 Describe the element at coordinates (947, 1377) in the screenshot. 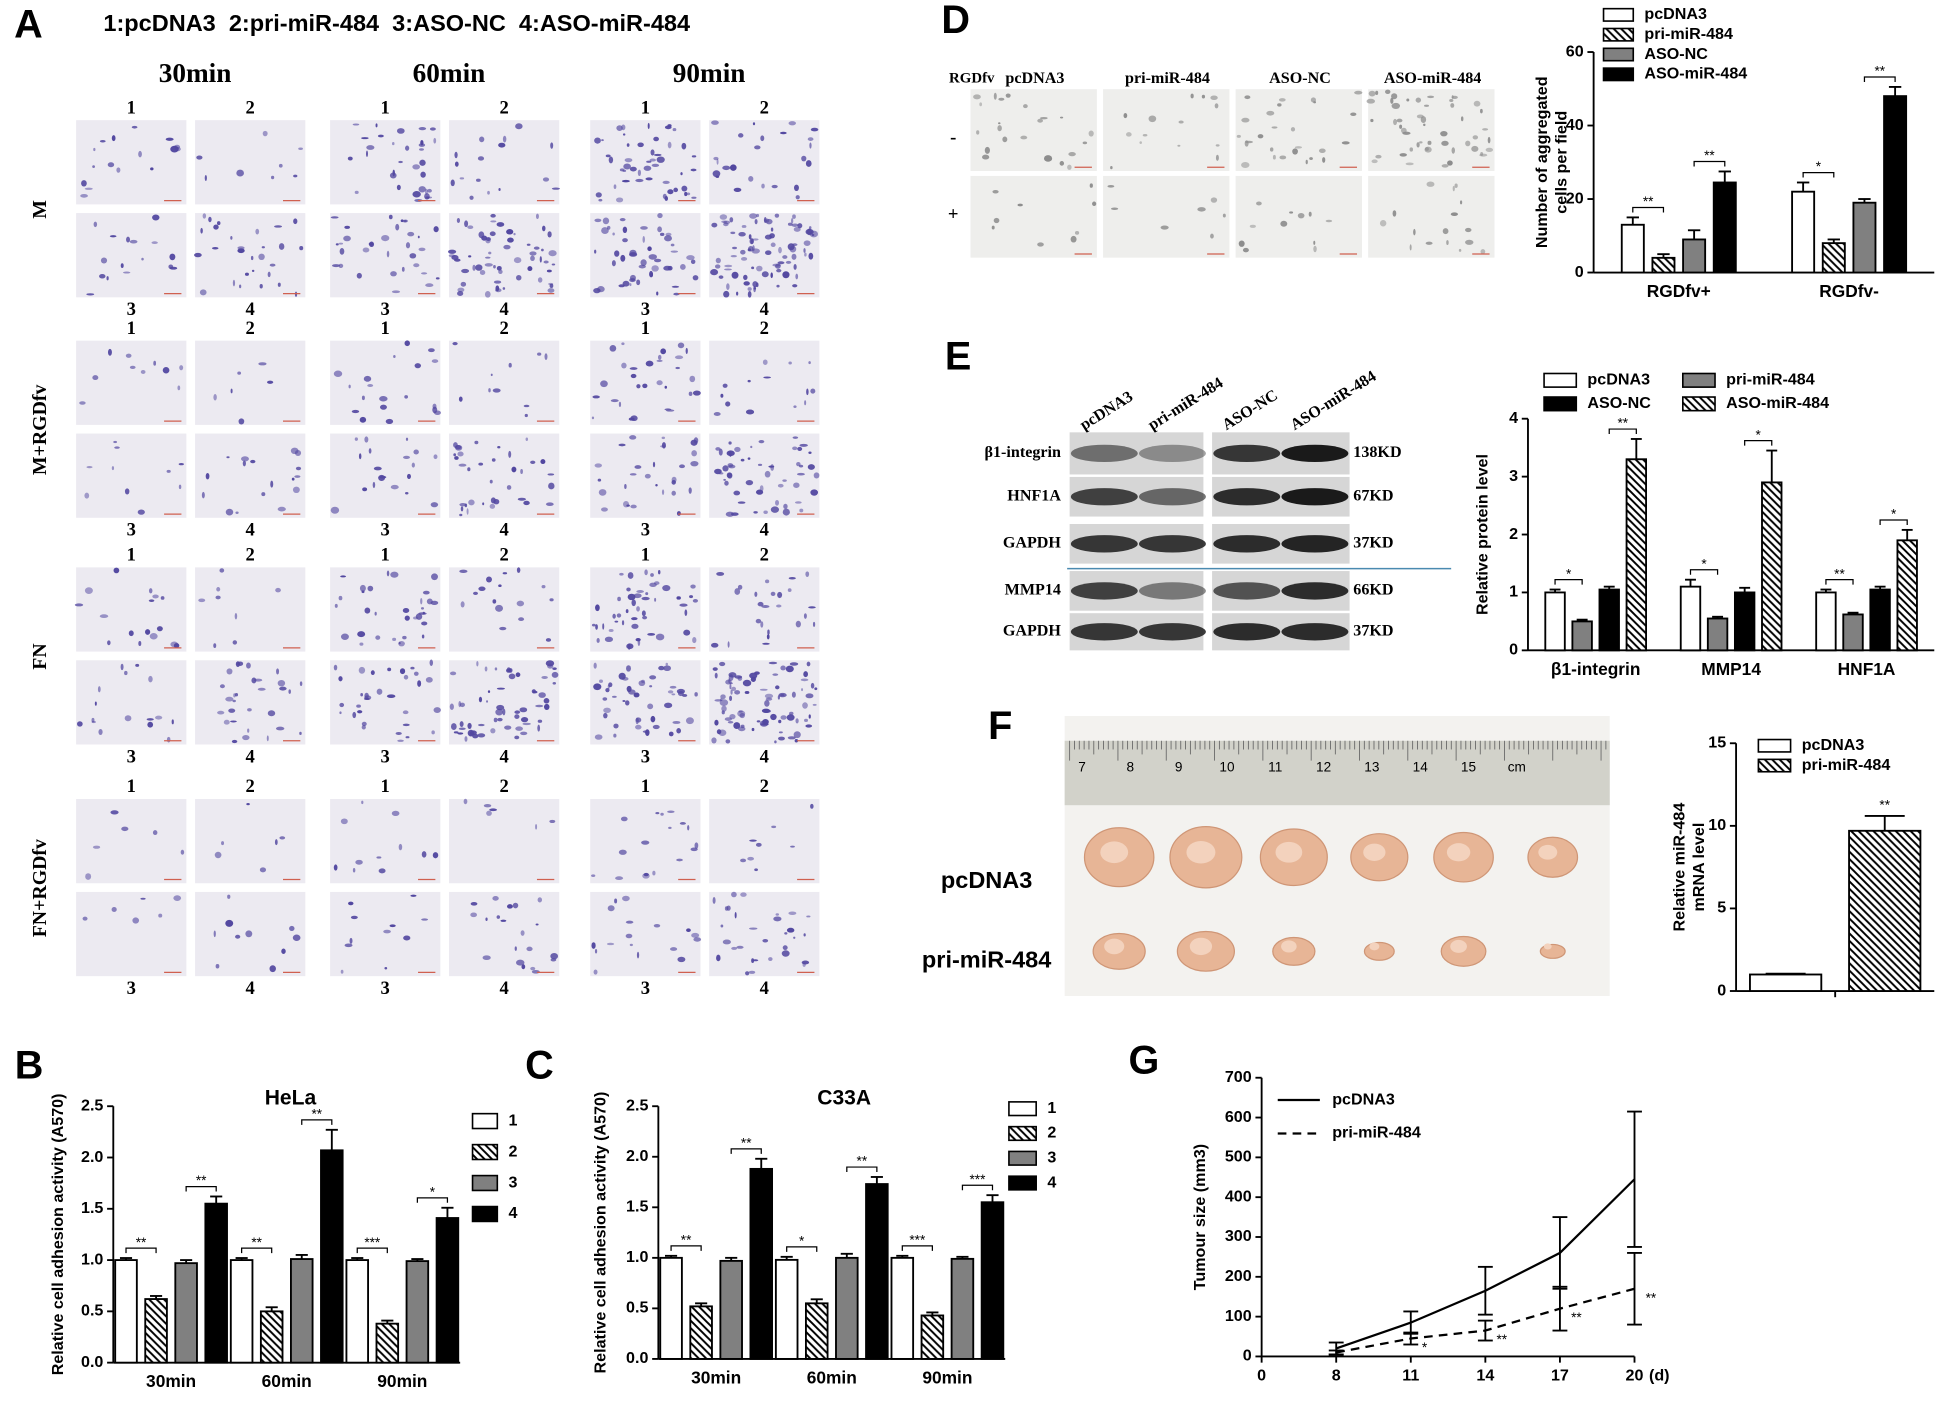

I see `x-tick-label: 90min` at that location.